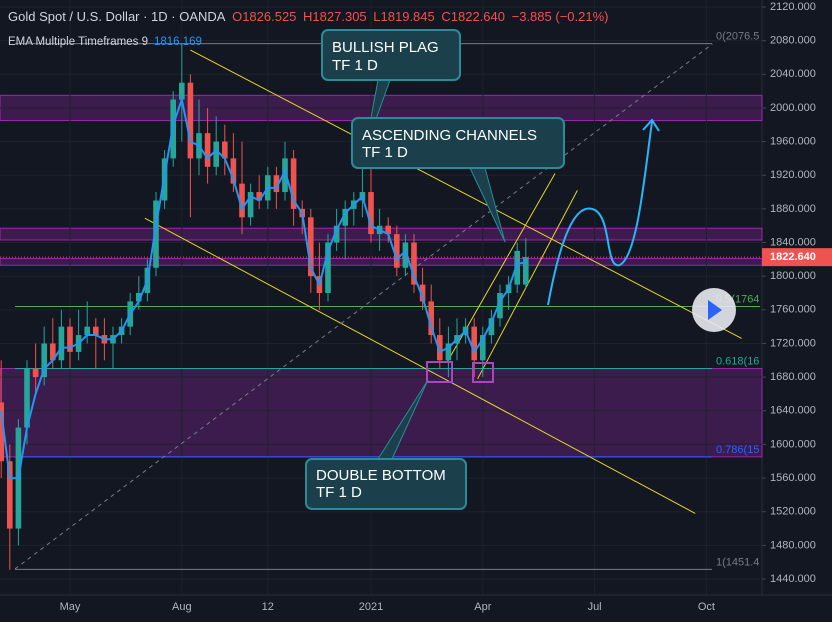 Image resolution: width=832 pixels, height=622 pixels. Describe the element at coordinates (793, 579) in the screenshot. I see `y-tick-label: 1440.000` at that location.